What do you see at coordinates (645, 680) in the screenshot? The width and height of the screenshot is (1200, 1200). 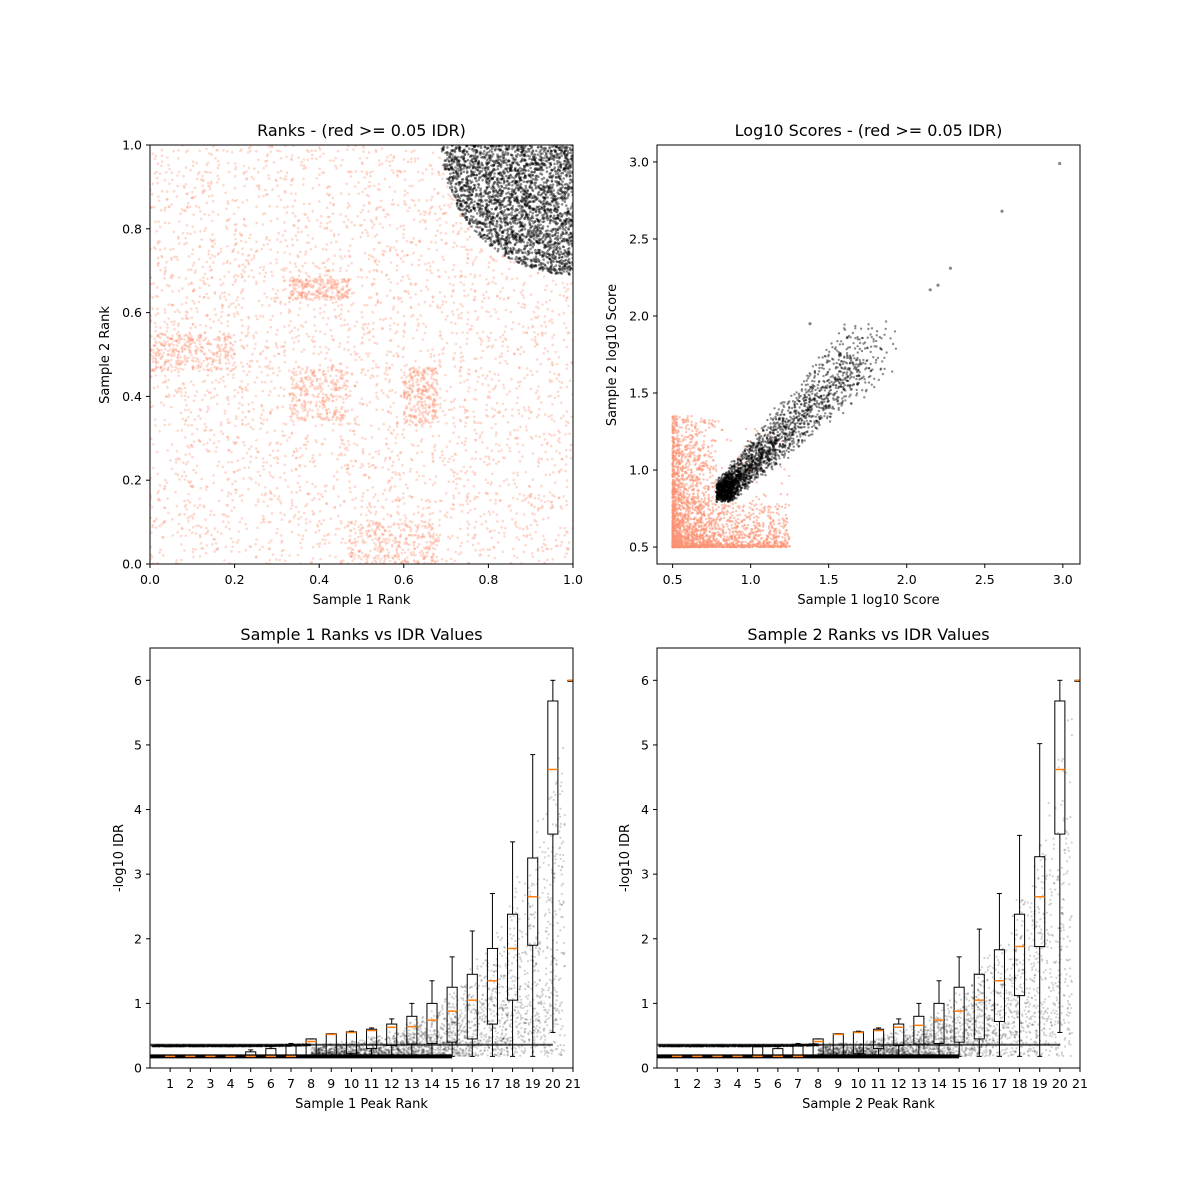 I see `y-tick-label: 6` at bounding box center [645, 680].